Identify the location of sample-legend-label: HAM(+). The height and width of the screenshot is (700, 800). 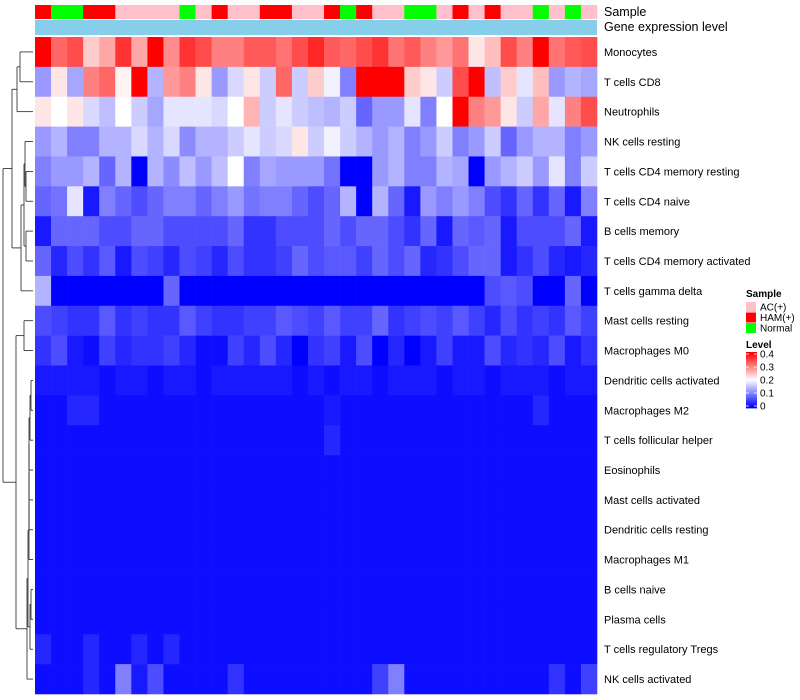
(777, 318).